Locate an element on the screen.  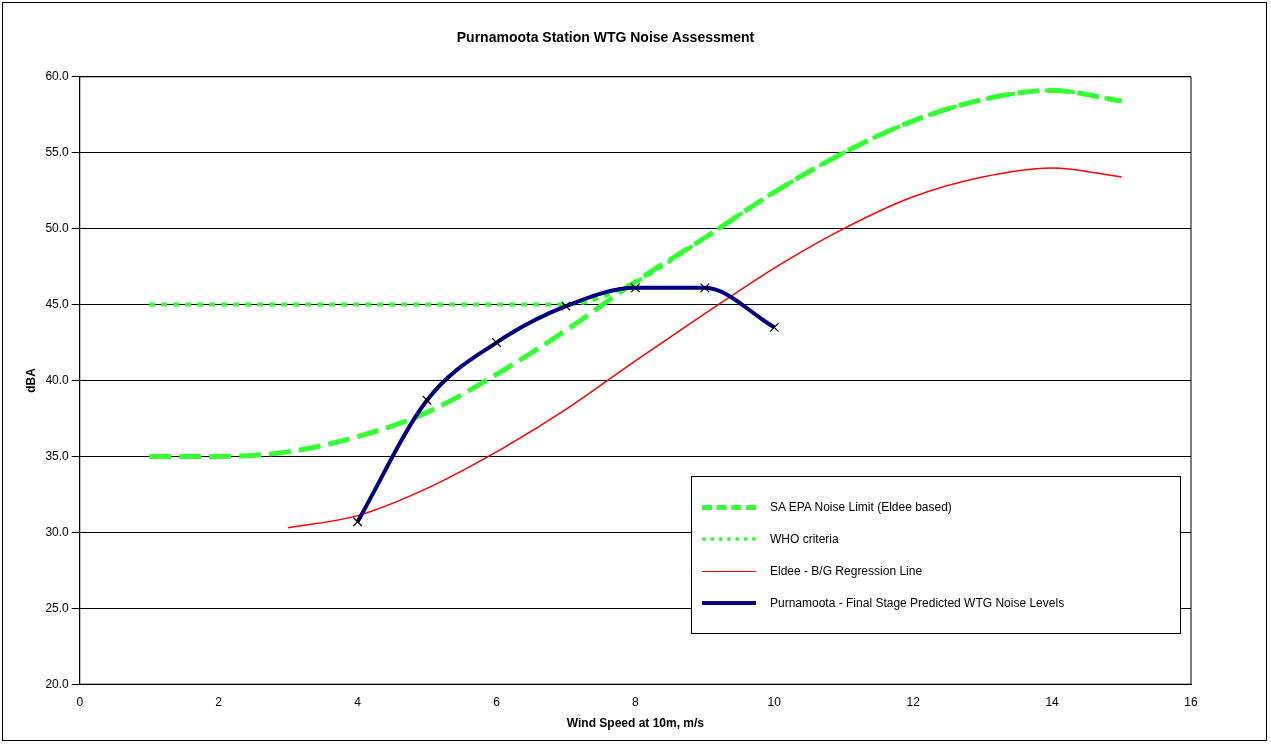
y-tick-label: 20.0 is located at coordinates (57, 683).